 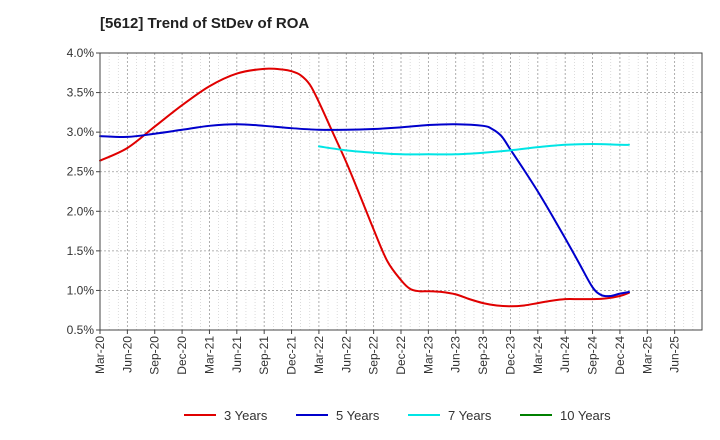 What do you see at coordinates (593, 355) in the screenshot?
I see `x-tick-label: Sep-24` at bounding box center [593, 355].